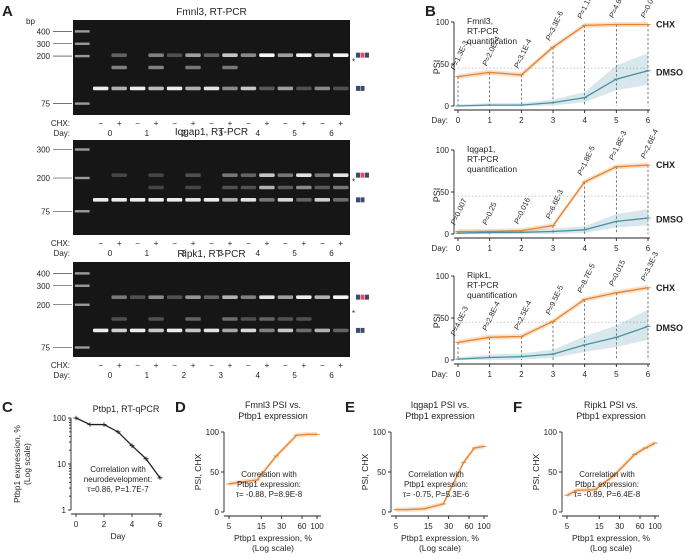  Describe the element at coordinates (257, 133) in the screenshot. I see `day-label-4: 4` at that location.